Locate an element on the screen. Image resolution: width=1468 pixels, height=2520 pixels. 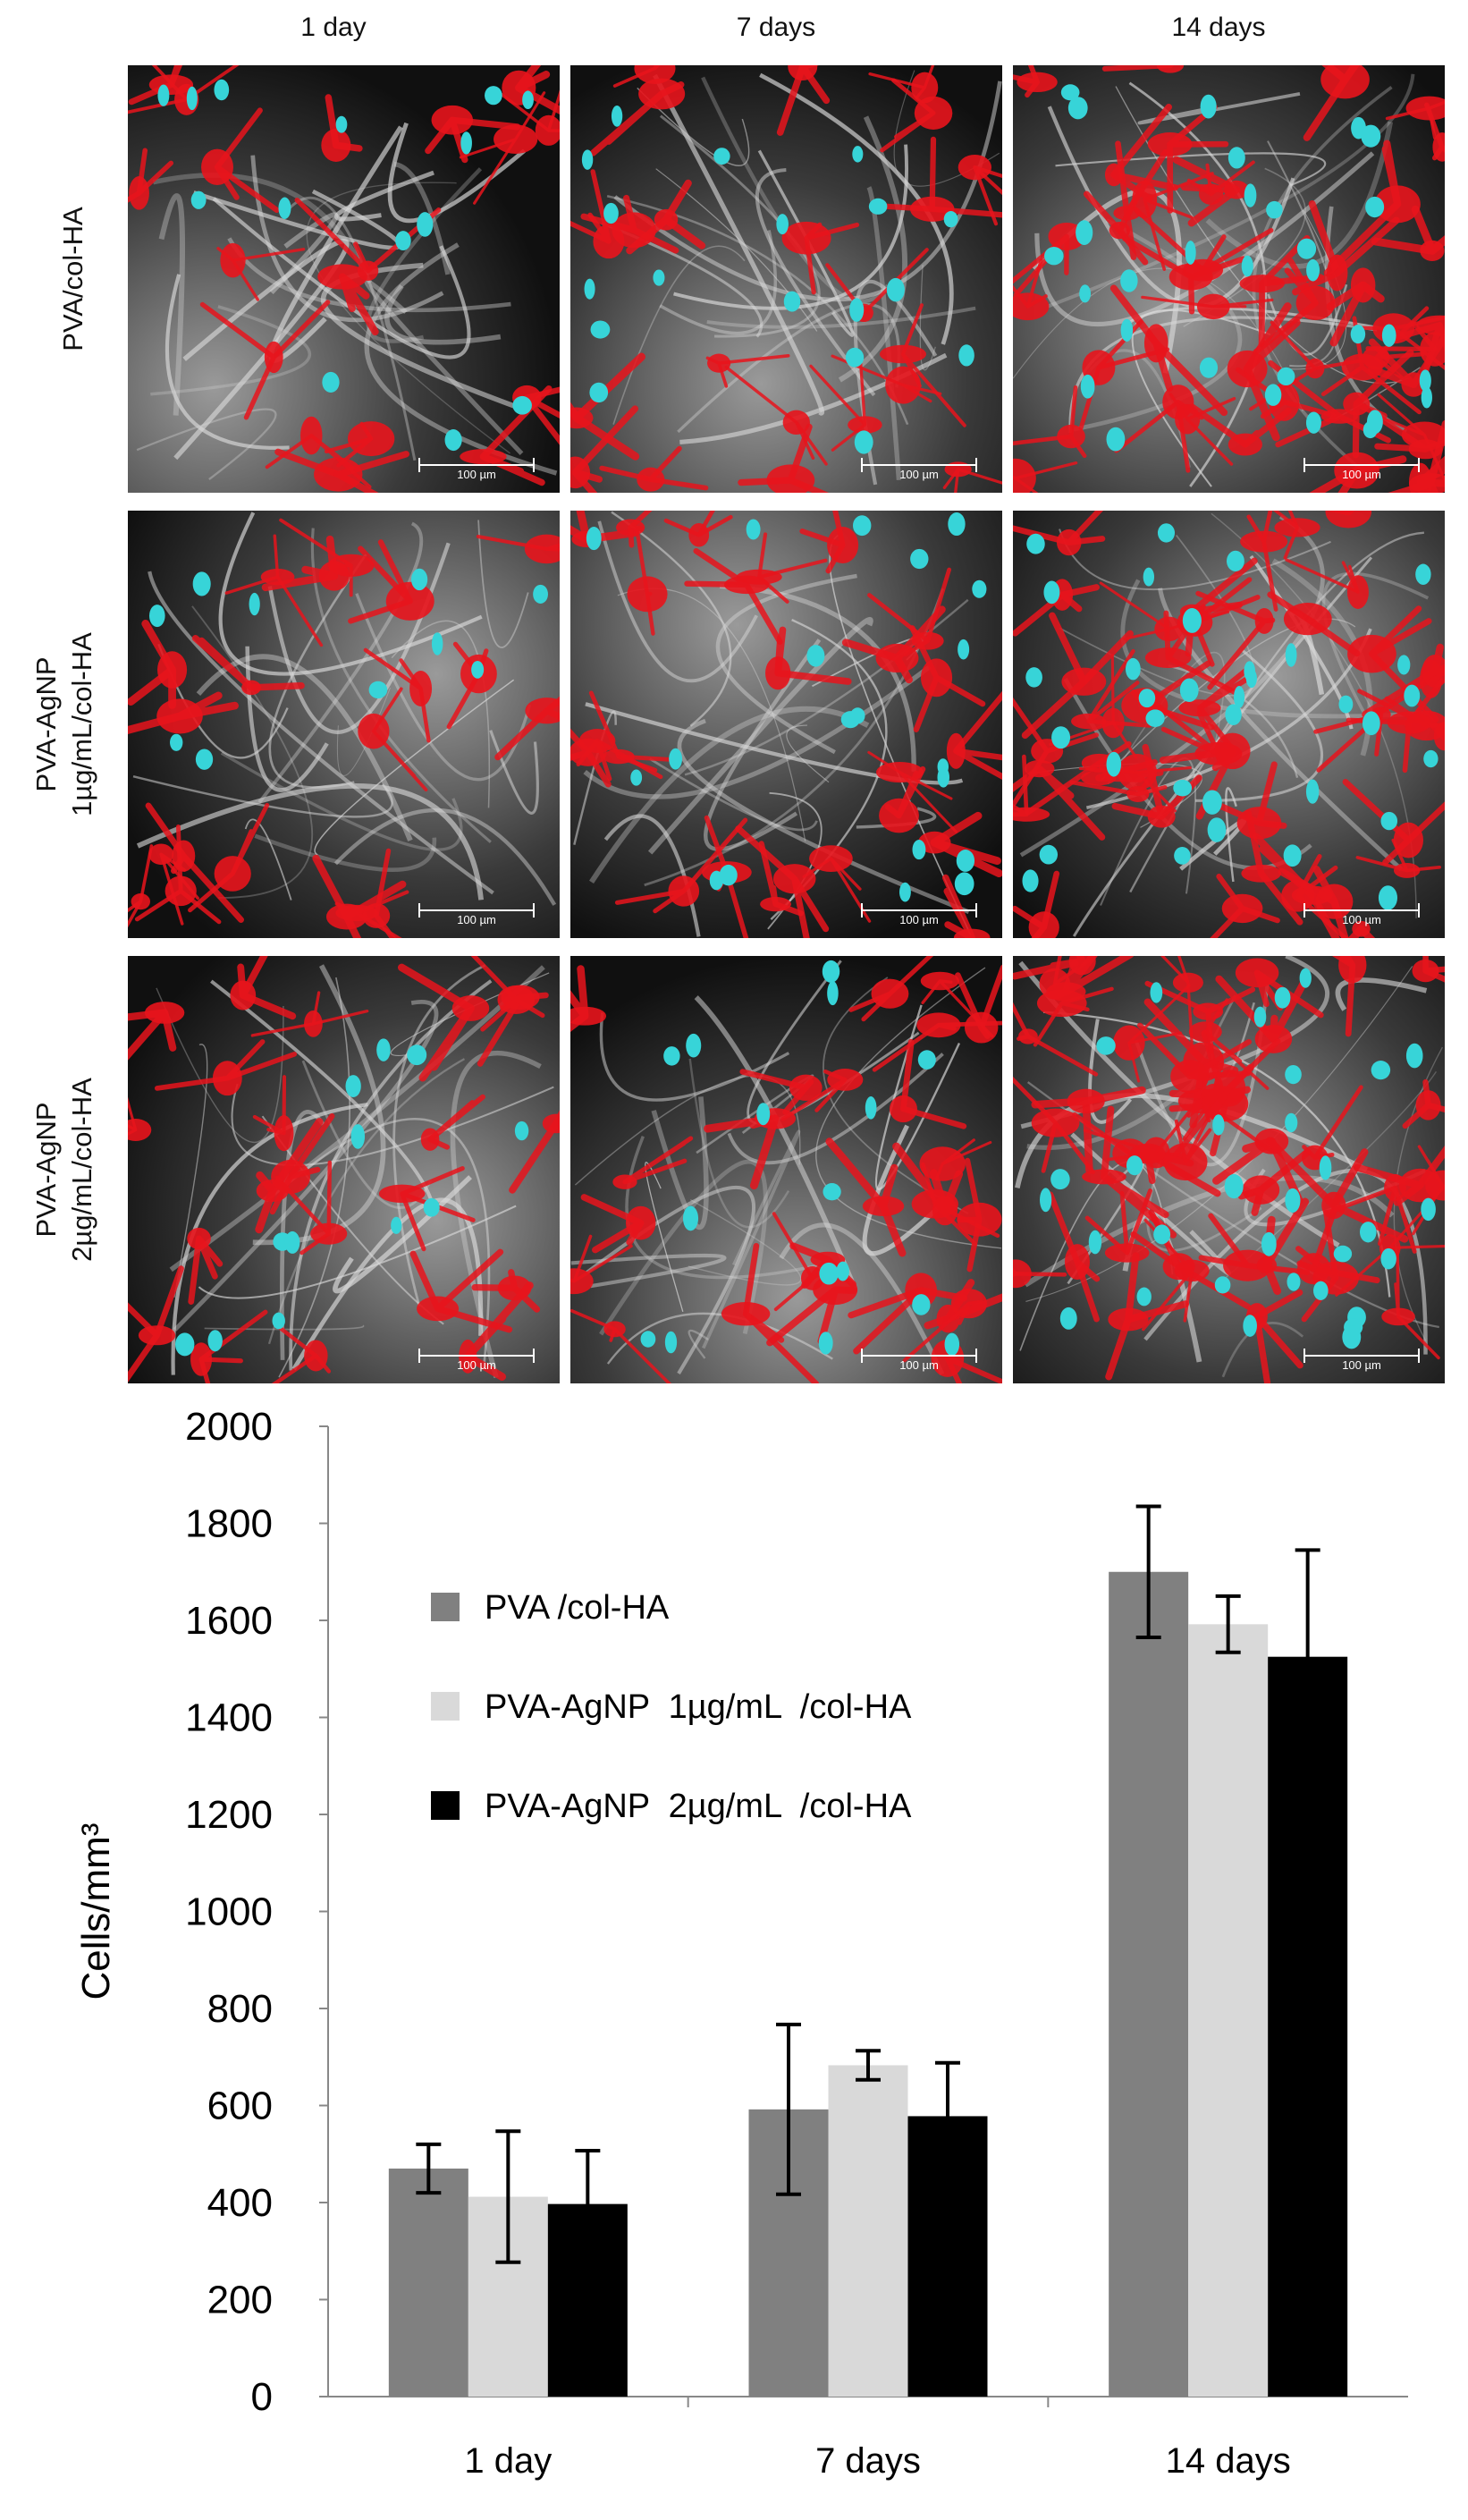
legend-label: PVA-AgNP 2µg/mL /col-HA is located at coordinates (698, 1806).